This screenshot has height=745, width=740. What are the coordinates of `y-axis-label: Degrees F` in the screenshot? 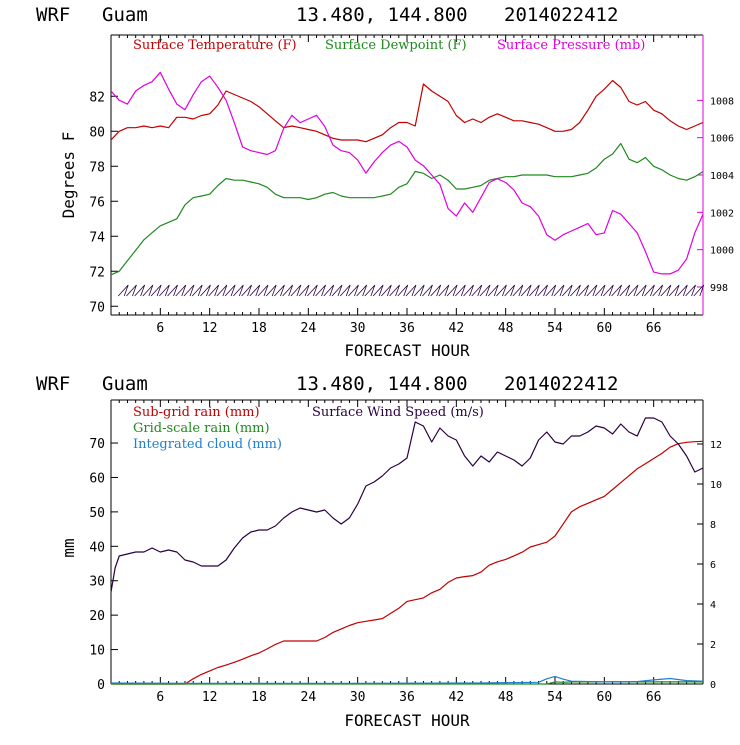 It's located at (68, 175).